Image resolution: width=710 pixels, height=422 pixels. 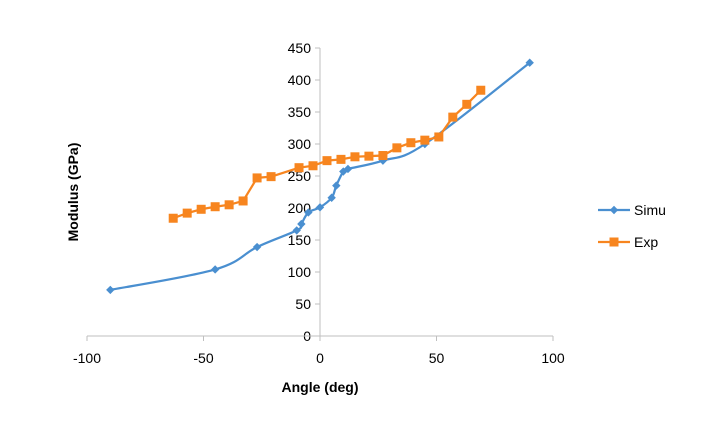 I want to click on y-tick-label: 350, so click(x=300, y=112).